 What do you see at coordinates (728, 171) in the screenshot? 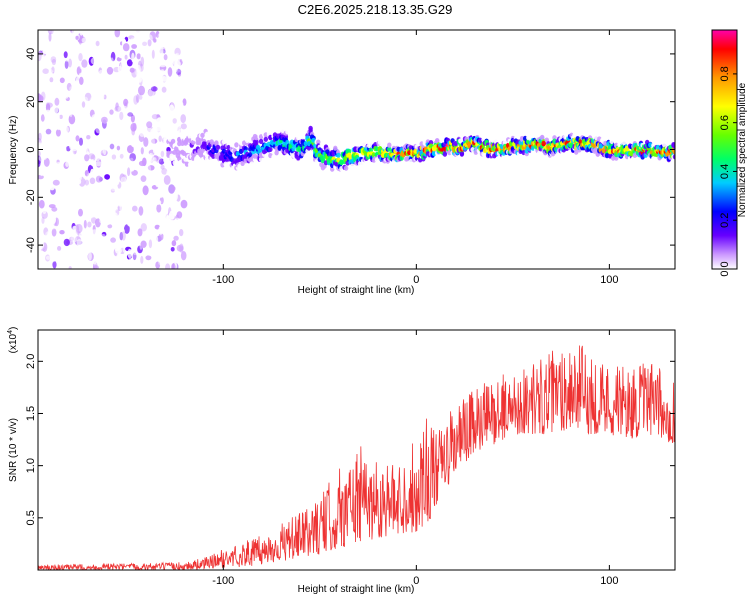
I see `colorbar-ticks: 0.0 0.2 0.4 0.6 0.8` at bounding box center [728, 171].